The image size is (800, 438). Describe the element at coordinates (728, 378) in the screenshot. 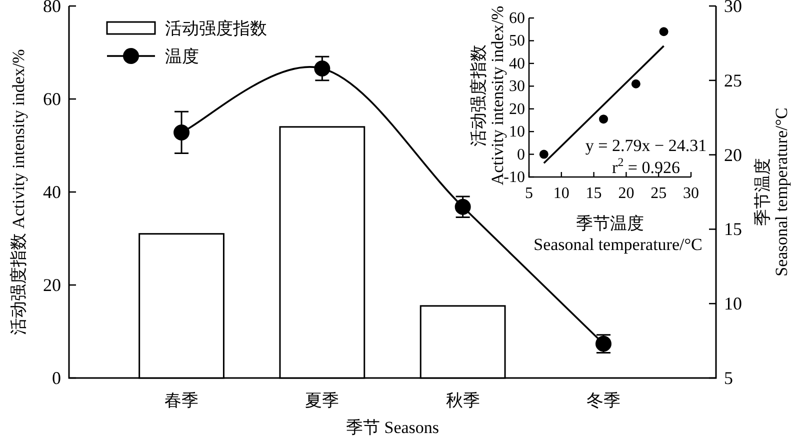

I see `y2-tick-label: 5` at that location.